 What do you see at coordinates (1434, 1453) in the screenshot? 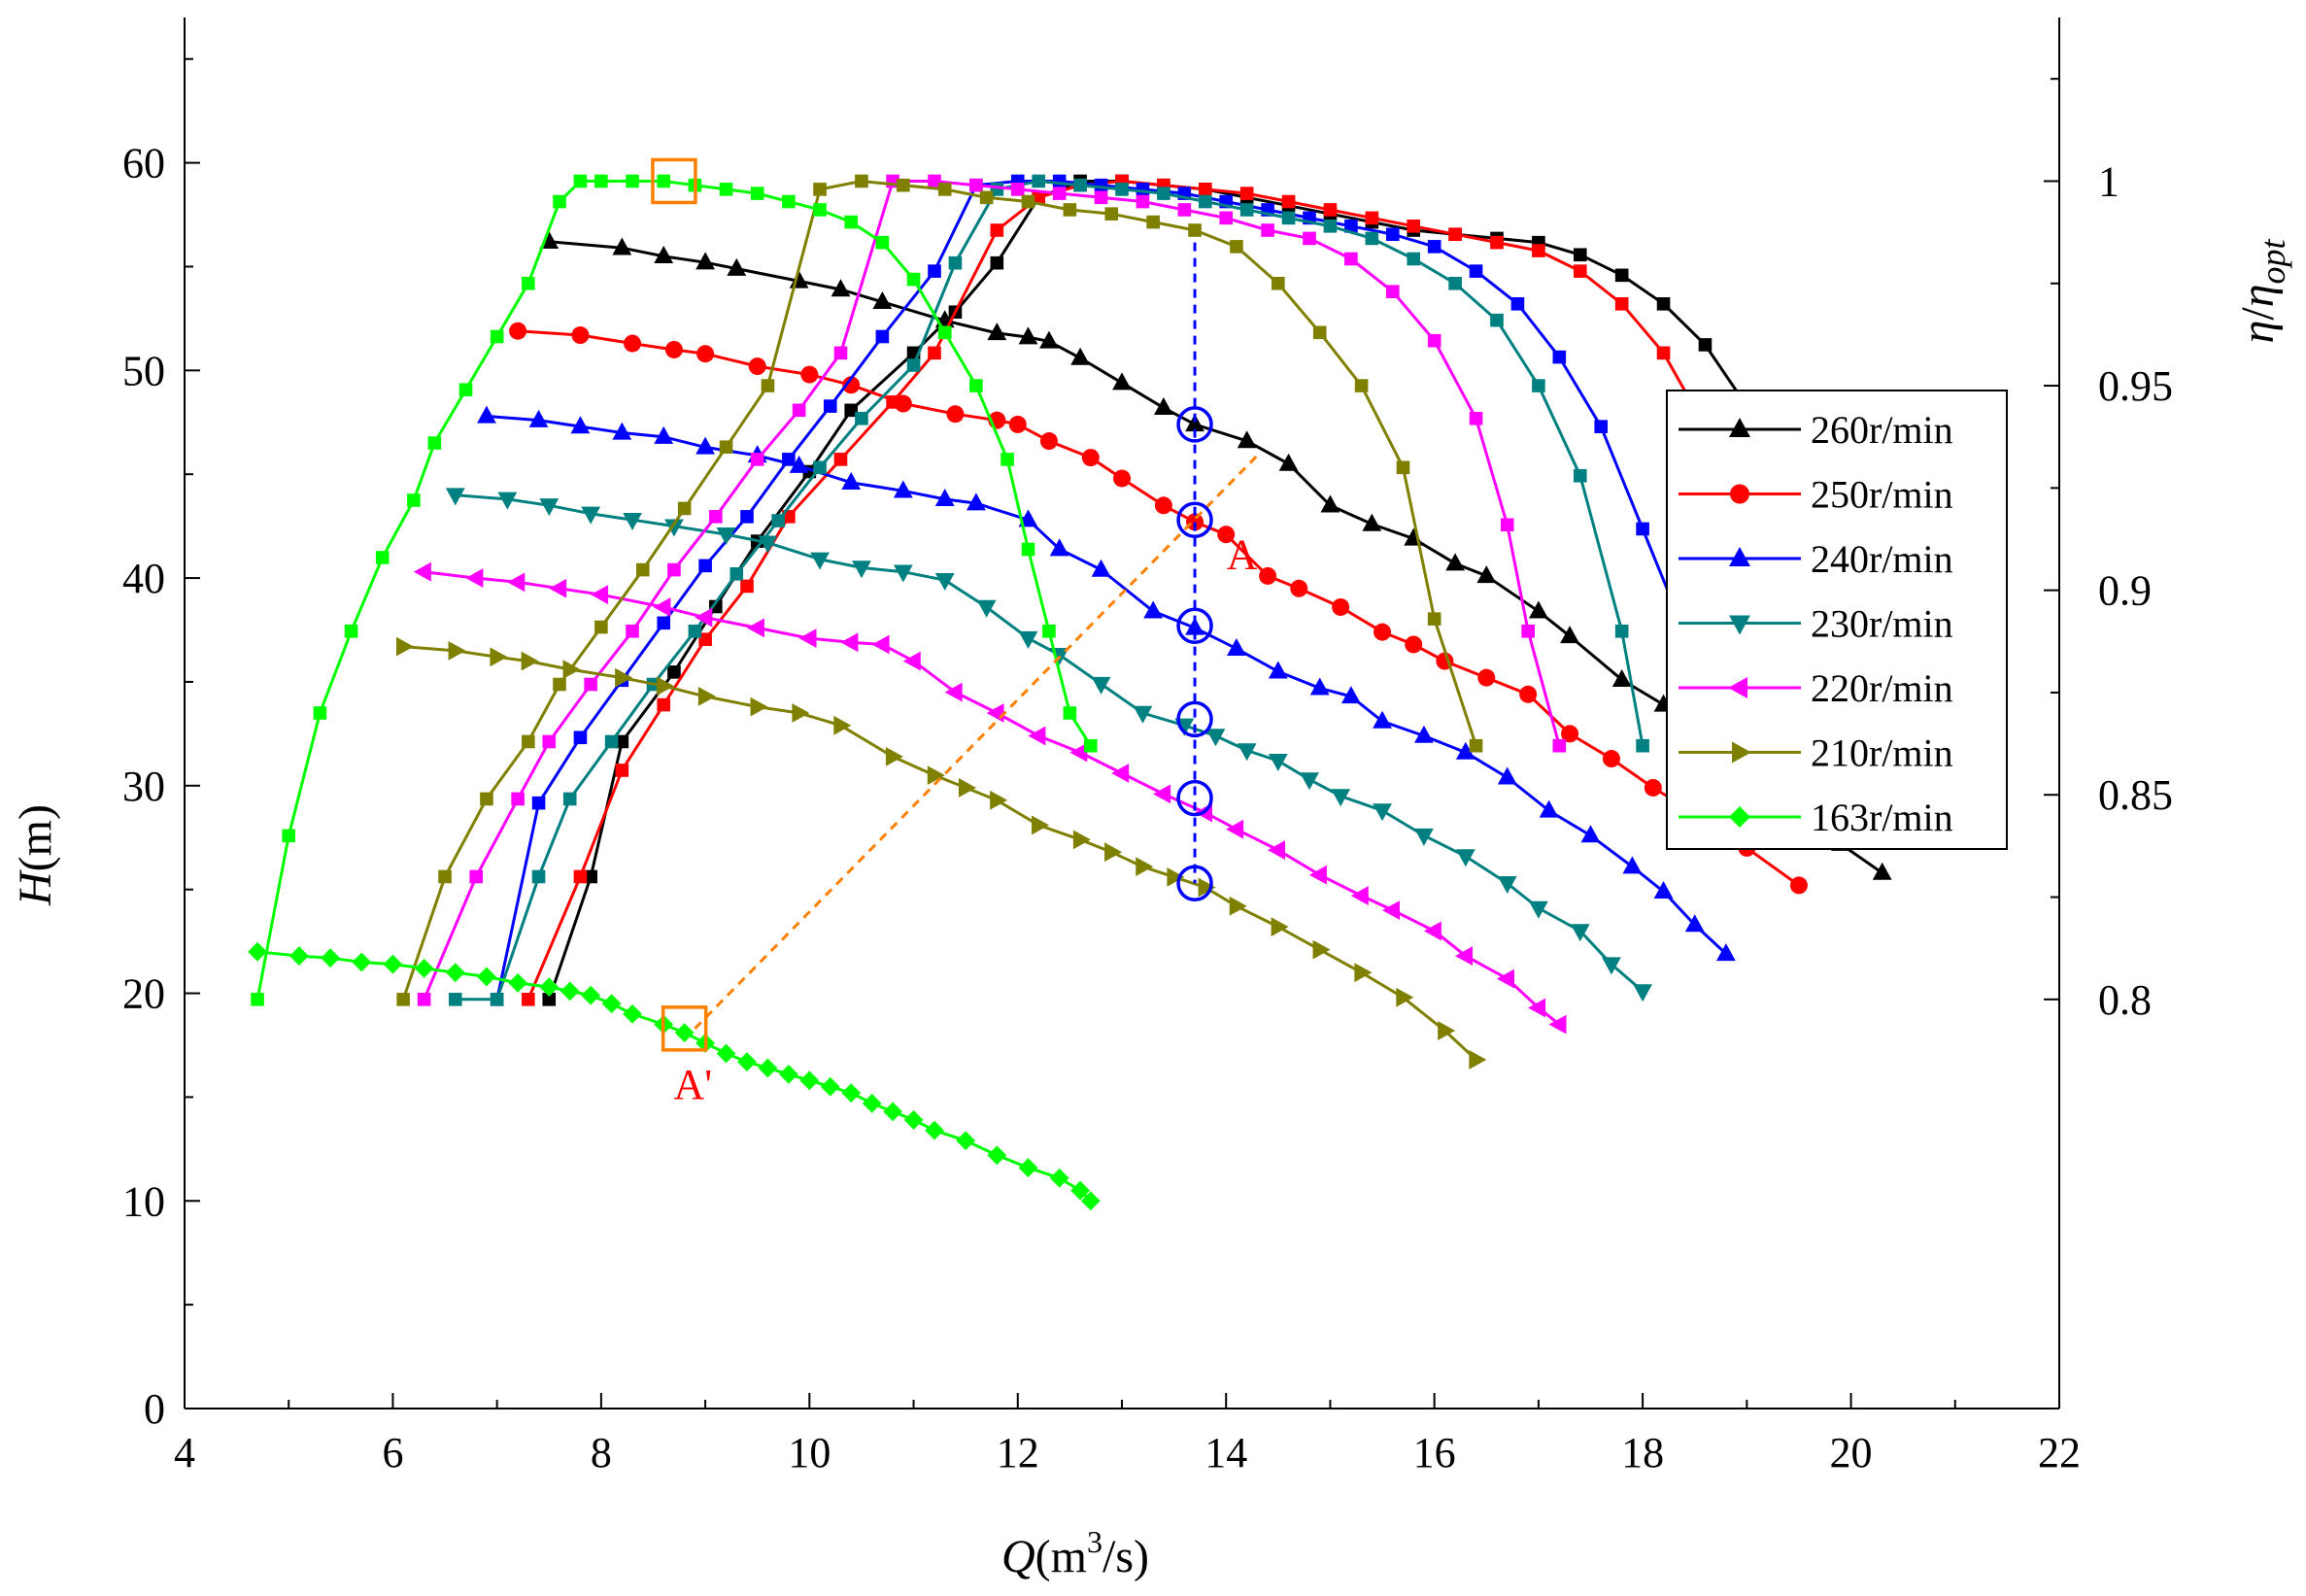
I see `x-tick-label: 16` at bounding box center [1434, 1453].